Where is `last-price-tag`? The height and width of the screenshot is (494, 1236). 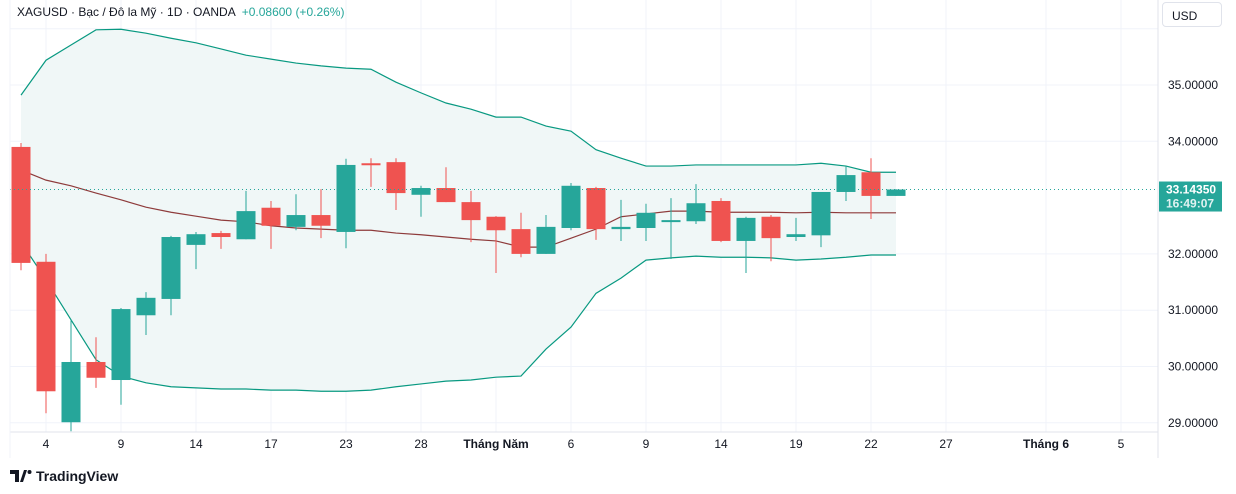
last-price-tag is located at coordinates (1190, 196).